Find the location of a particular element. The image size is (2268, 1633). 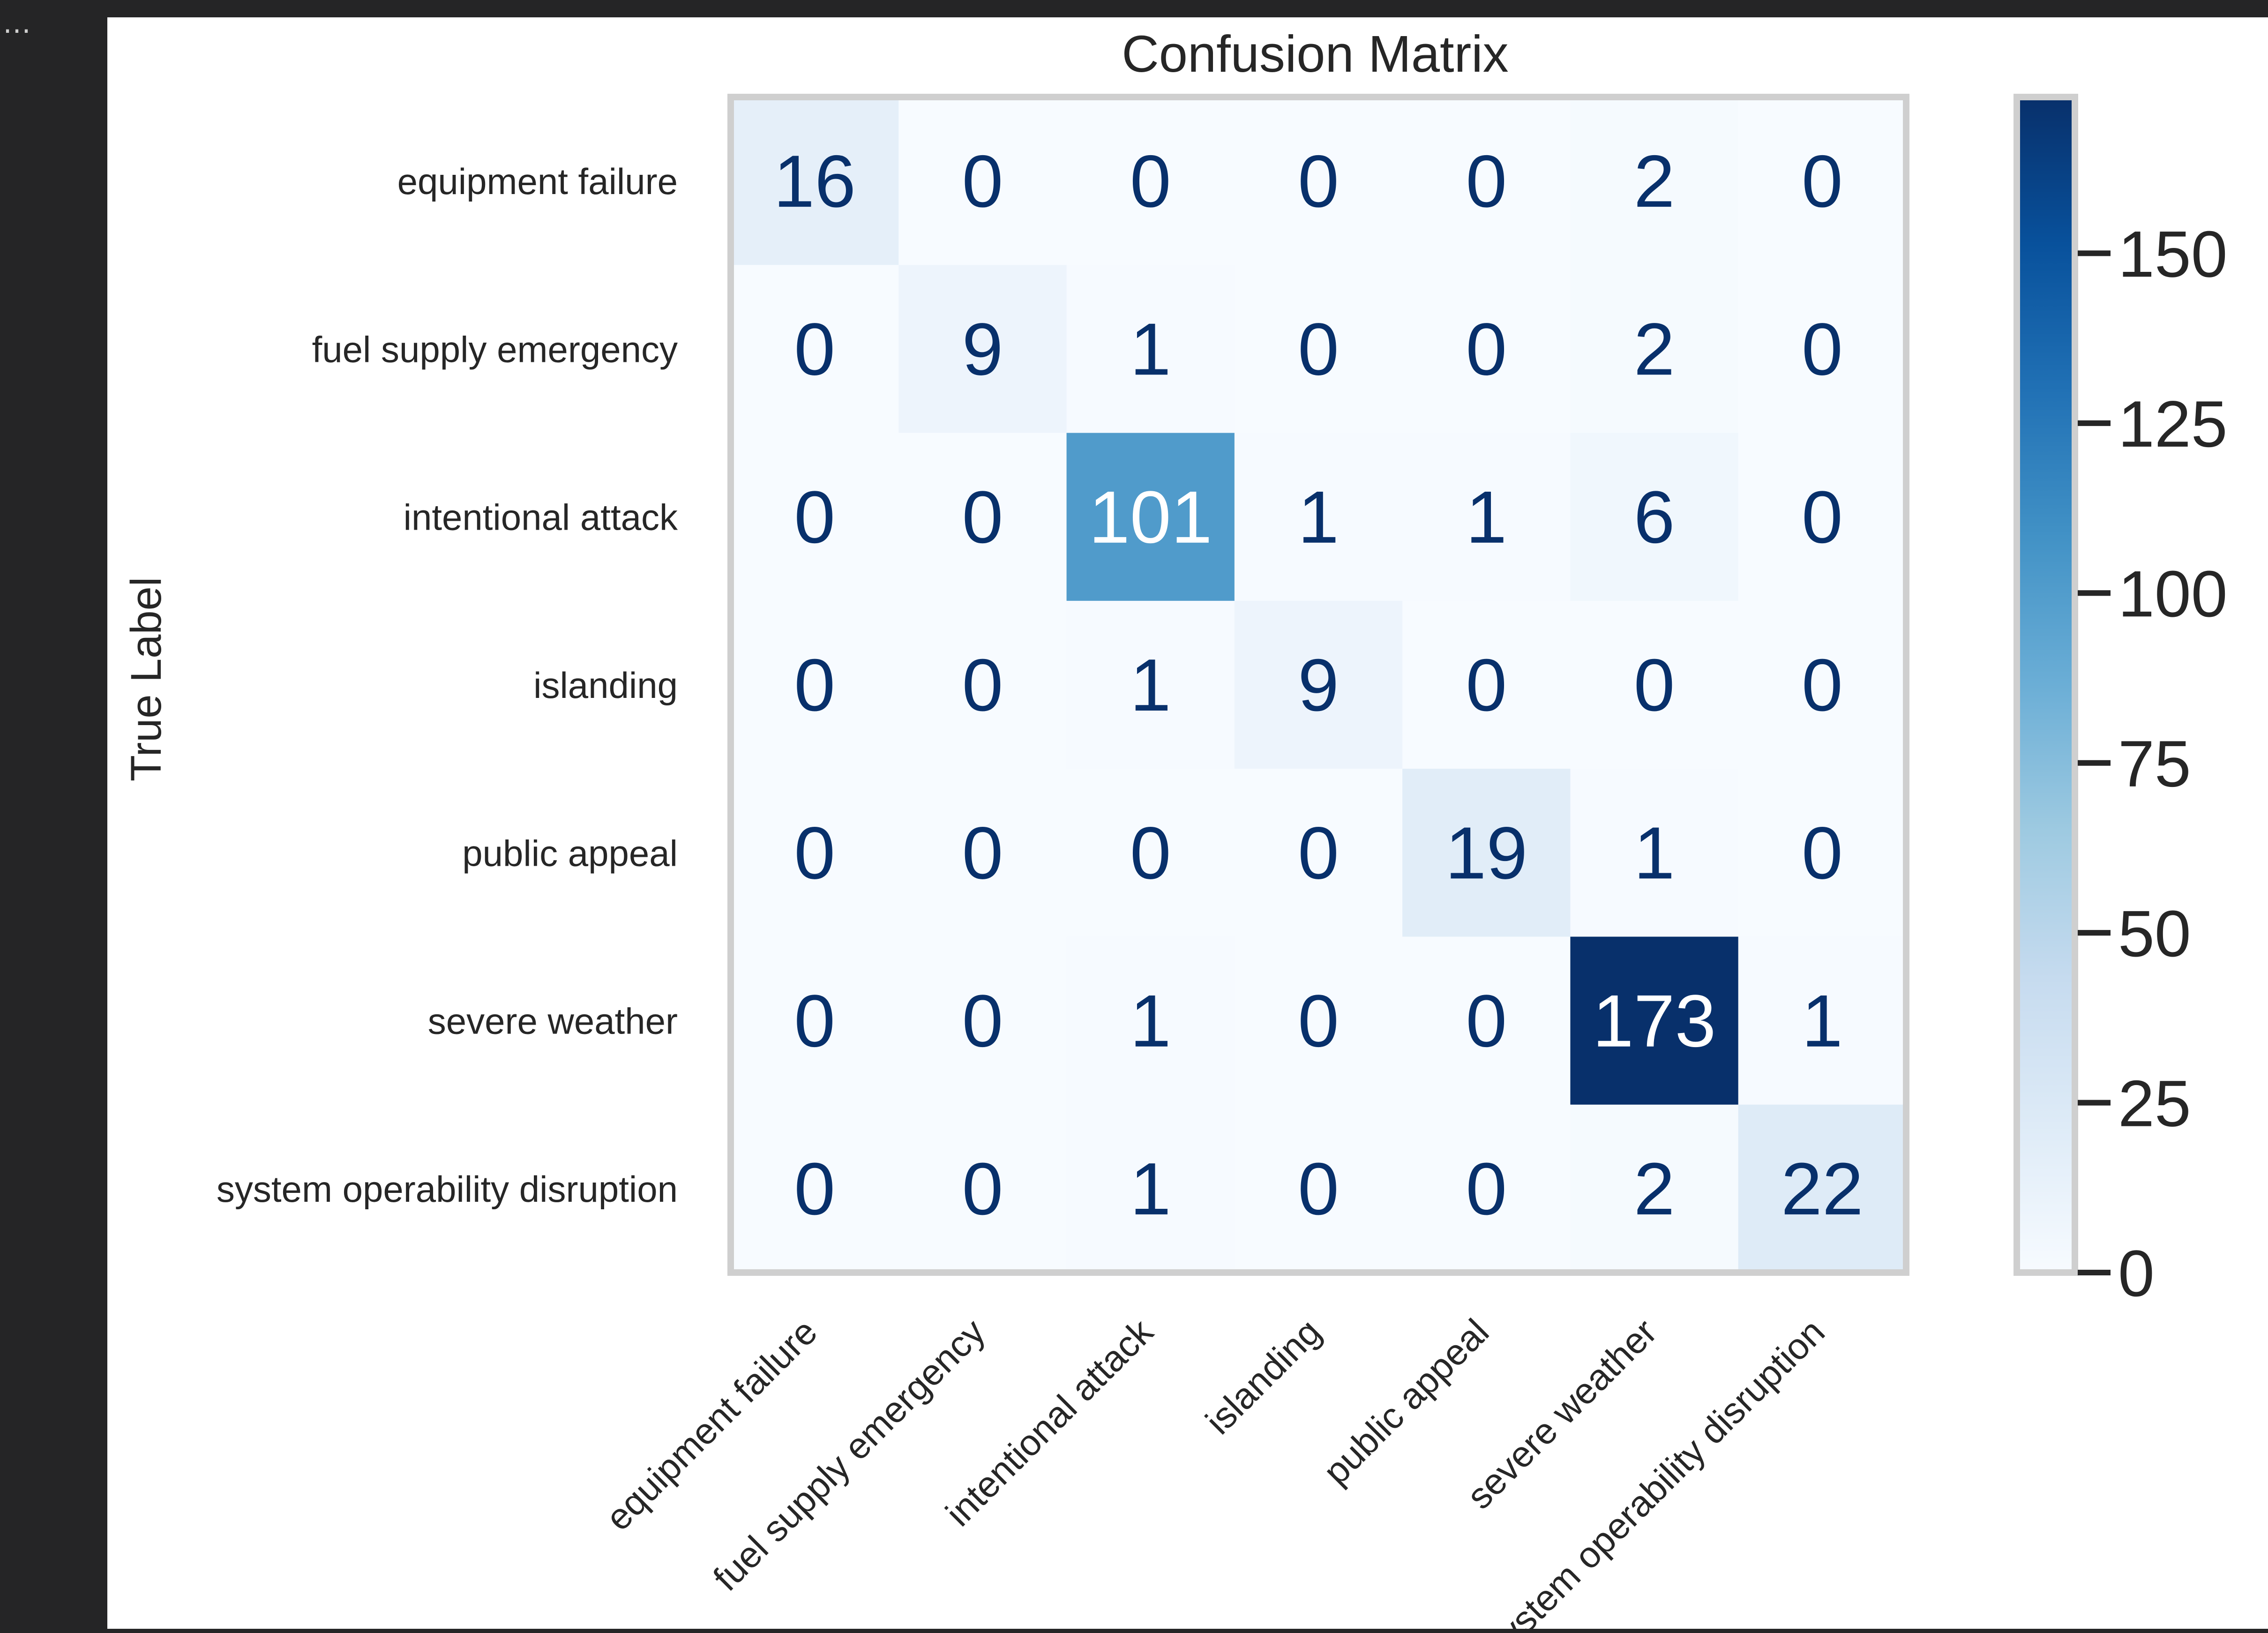

cell-value-label: 173 is located at coordinates (1655, 1022).